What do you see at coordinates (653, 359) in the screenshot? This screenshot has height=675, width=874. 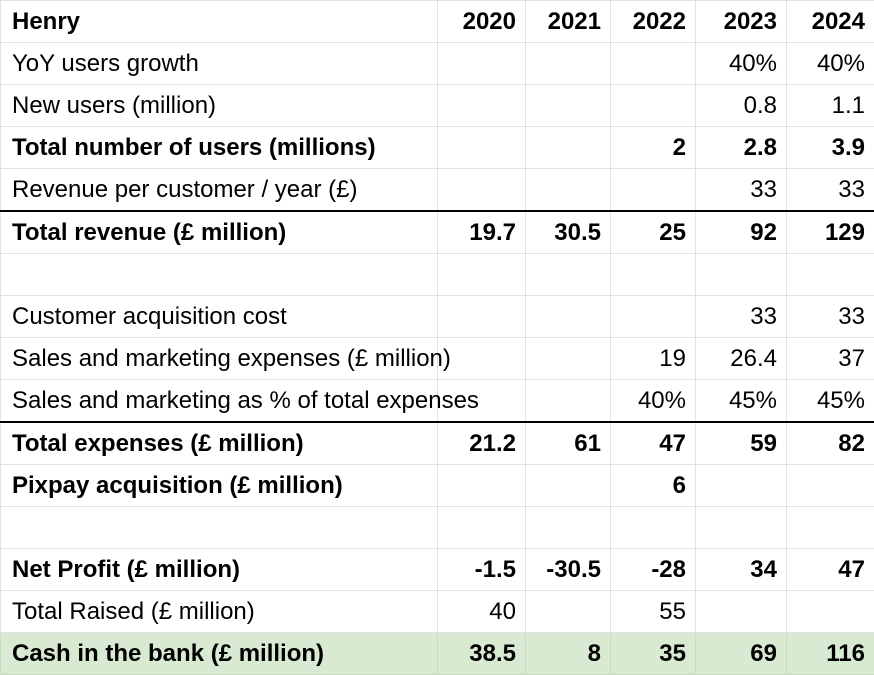 I see `cell: 19` at bounding box center [653, 359].